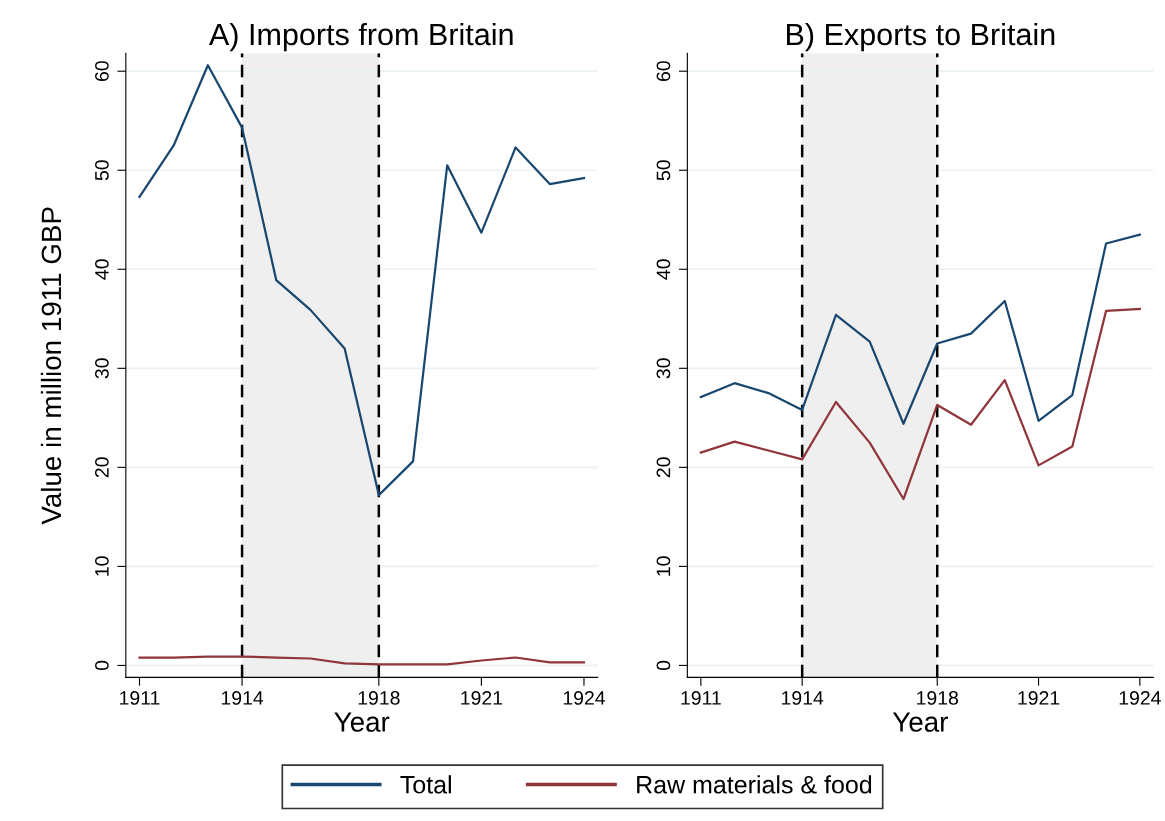  Describe the element at coordinates (361, 37) in the screenshot. I see `chart-title: A) Imports from Britain` at that location.